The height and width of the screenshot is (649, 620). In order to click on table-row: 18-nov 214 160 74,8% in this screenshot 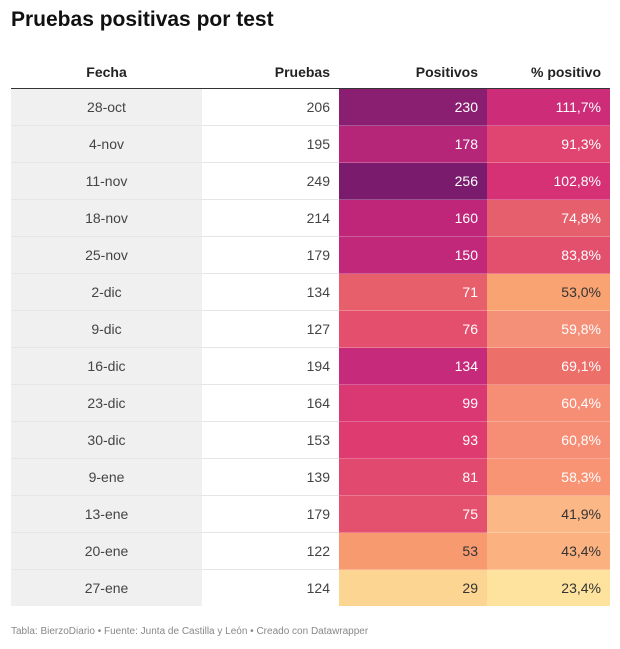, I will do `click(310, 218)`.